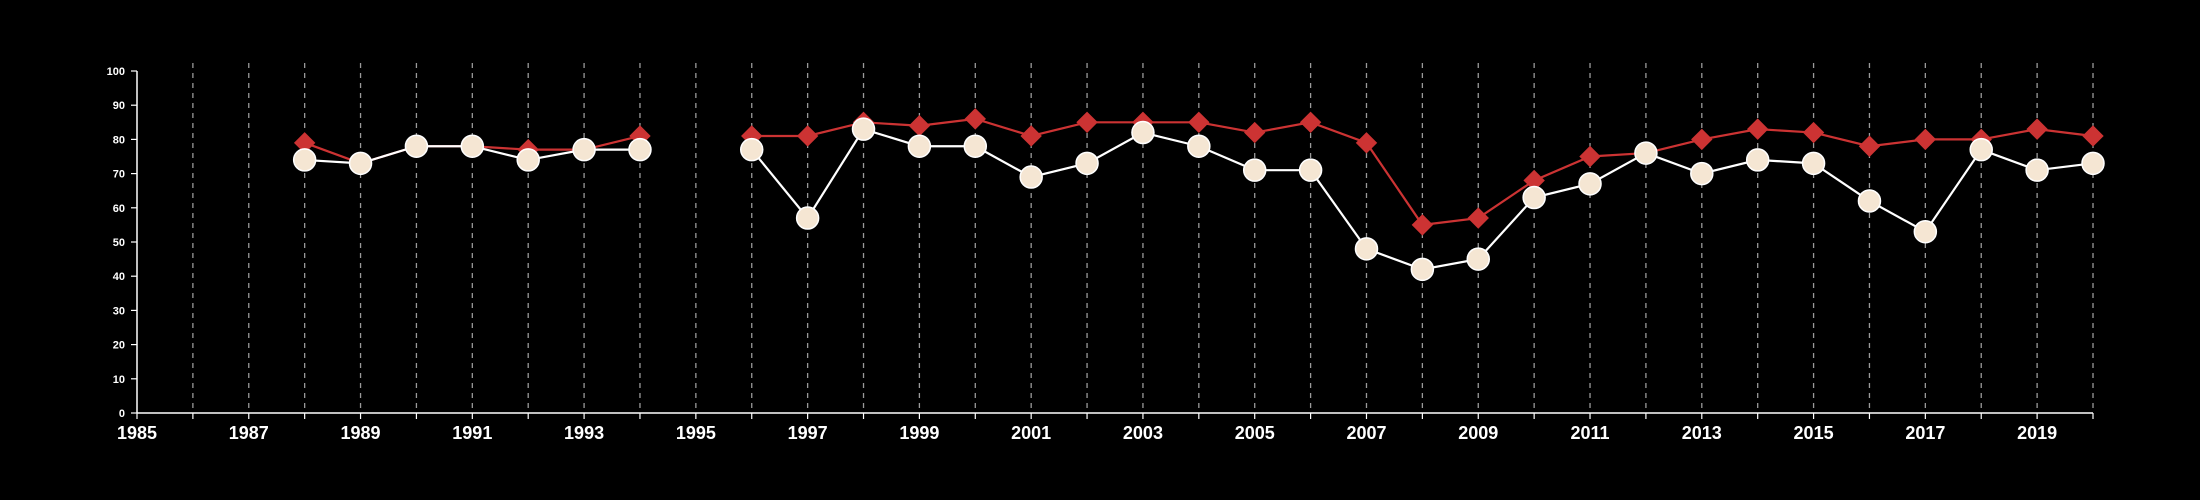 Image resolution: width=2200 pixels, height=500 pixels. What do you see at coordinates (1366, 433) in the screenshot?
I see `x-tick-label: 2007` at bounding box center [1366, 433].